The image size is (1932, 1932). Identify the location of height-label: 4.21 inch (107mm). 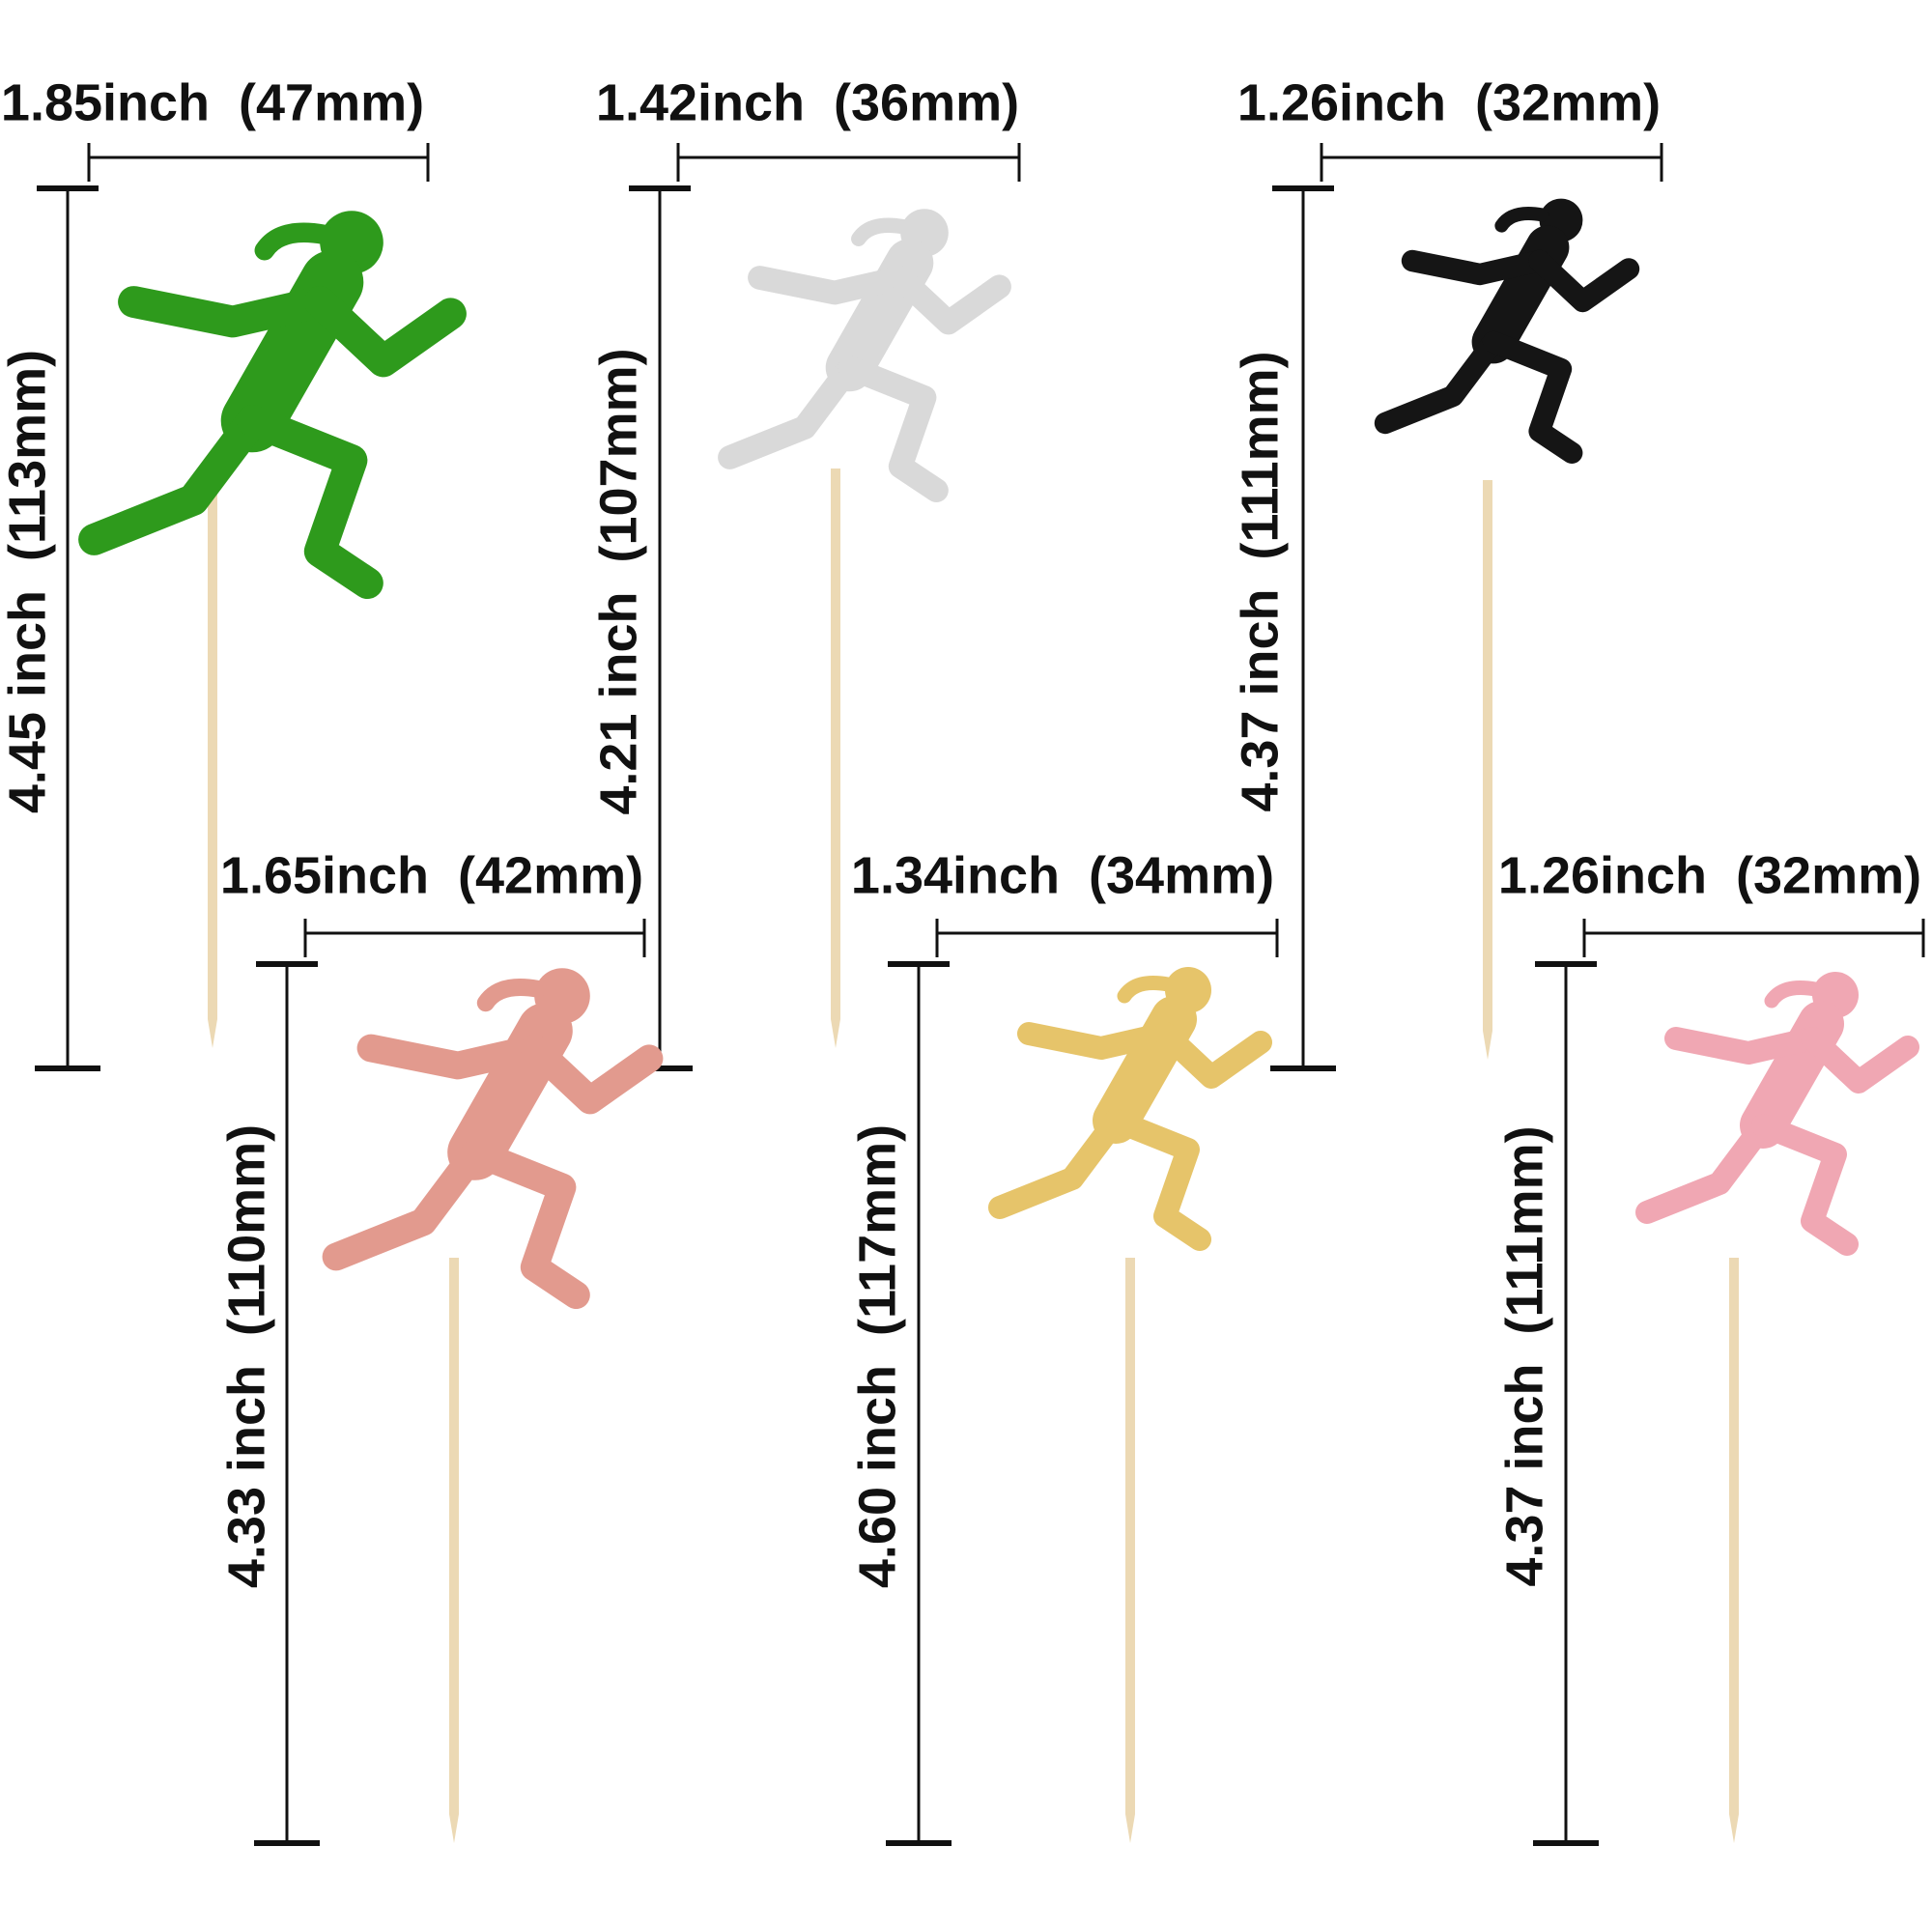
(618, 581).